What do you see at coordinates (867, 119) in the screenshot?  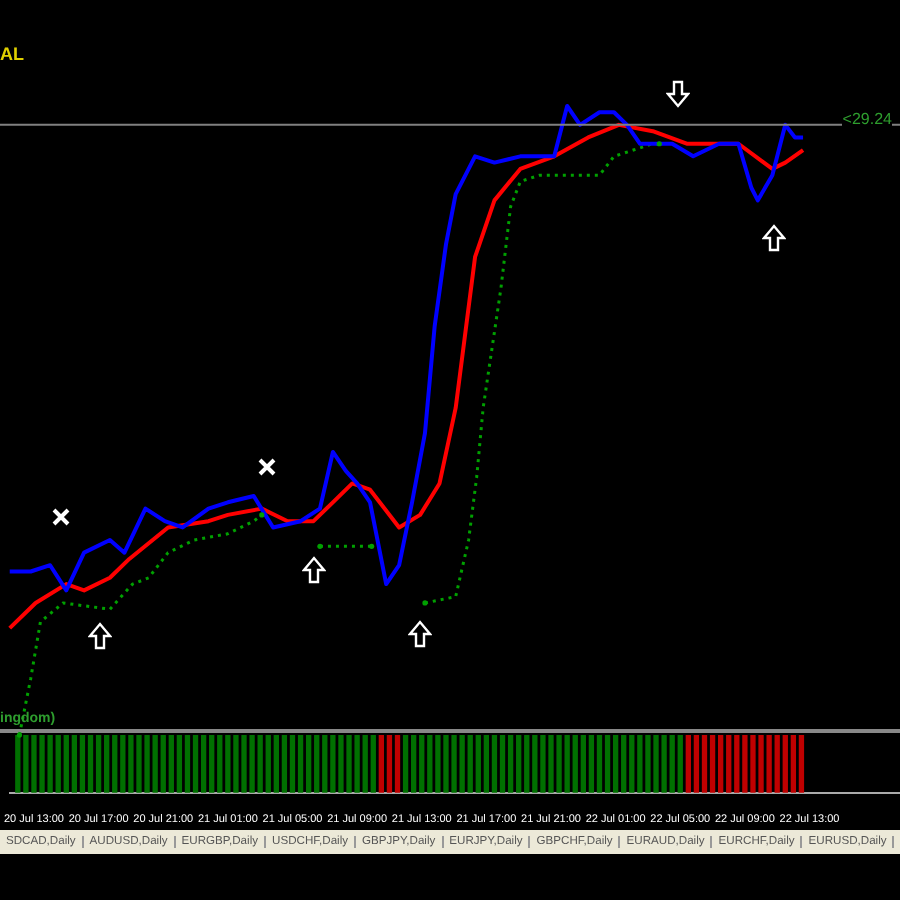 I see `annotation: <29.24` at bounding box center [867, 119].